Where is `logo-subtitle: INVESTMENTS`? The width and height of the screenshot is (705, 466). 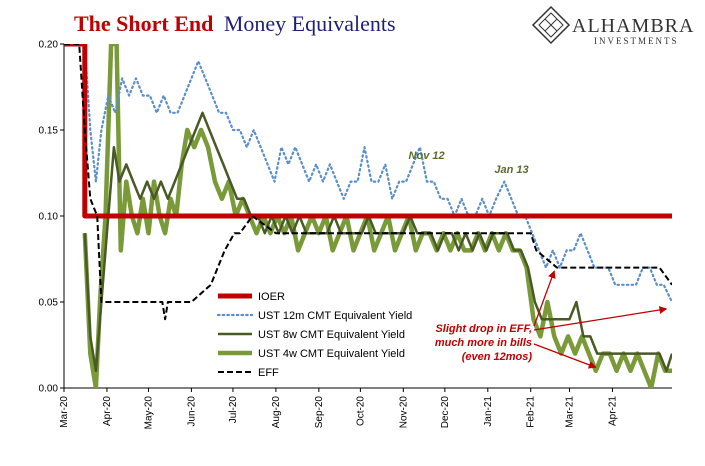 logo-subtitle: INVESTMENTS is located at coordinates (636, 41).